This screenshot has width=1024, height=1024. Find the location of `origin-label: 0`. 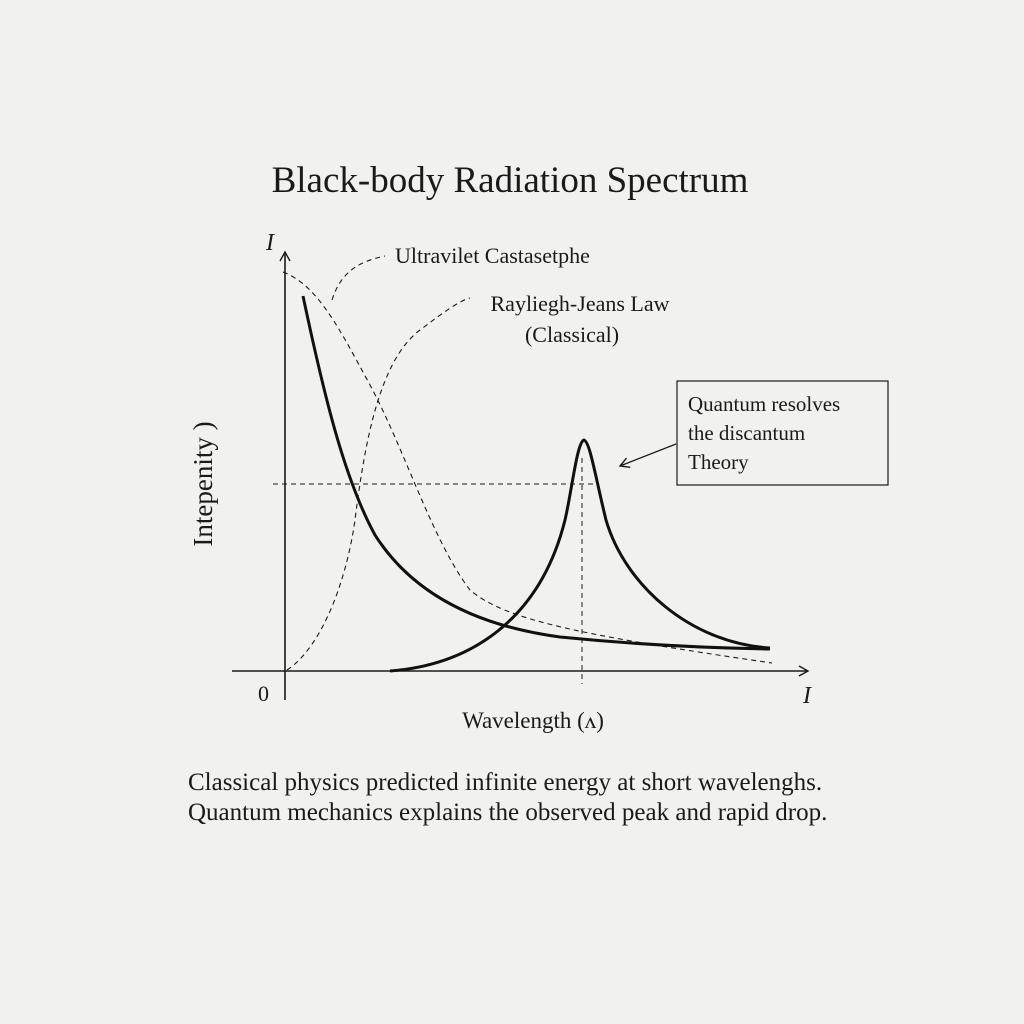

origin-label: 0 is located at coordinates (263, 693).